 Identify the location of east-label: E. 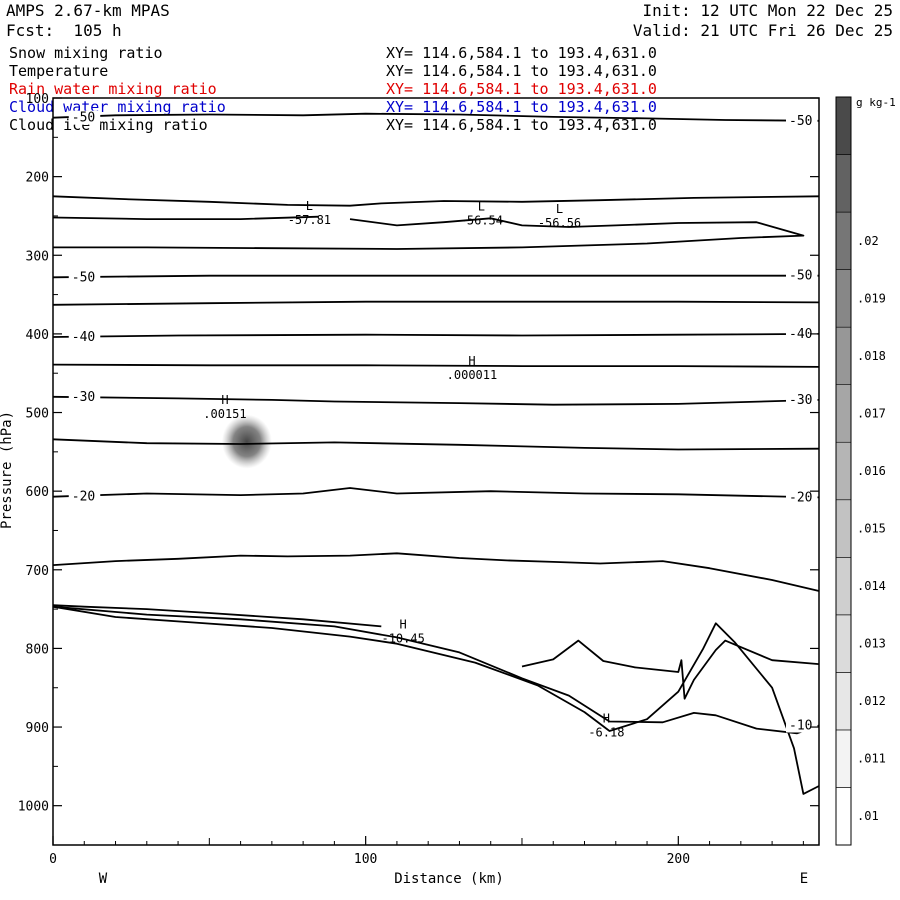
(804, 879).